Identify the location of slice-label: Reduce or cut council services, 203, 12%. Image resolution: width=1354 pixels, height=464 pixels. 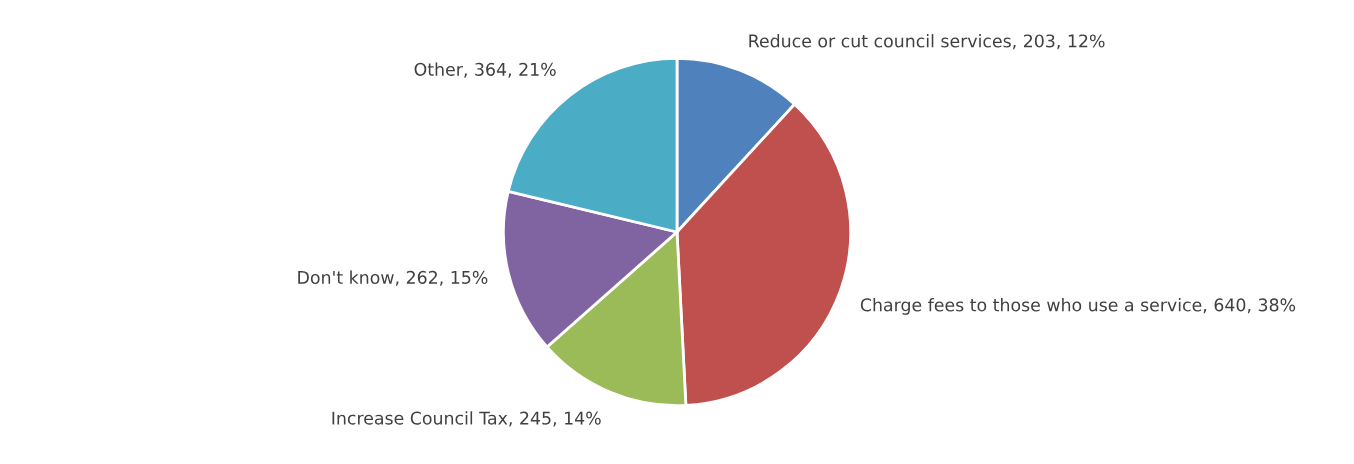
(927, 42).